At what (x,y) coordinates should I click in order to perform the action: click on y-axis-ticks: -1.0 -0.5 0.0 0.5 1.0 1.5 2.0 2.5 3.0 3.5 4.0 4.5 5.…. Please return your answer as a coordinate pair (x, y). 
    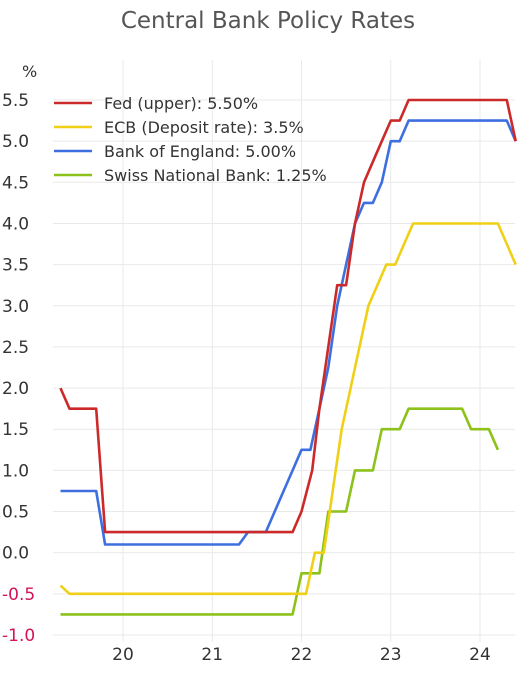
    Looking at the image, I should click on (18, 368).